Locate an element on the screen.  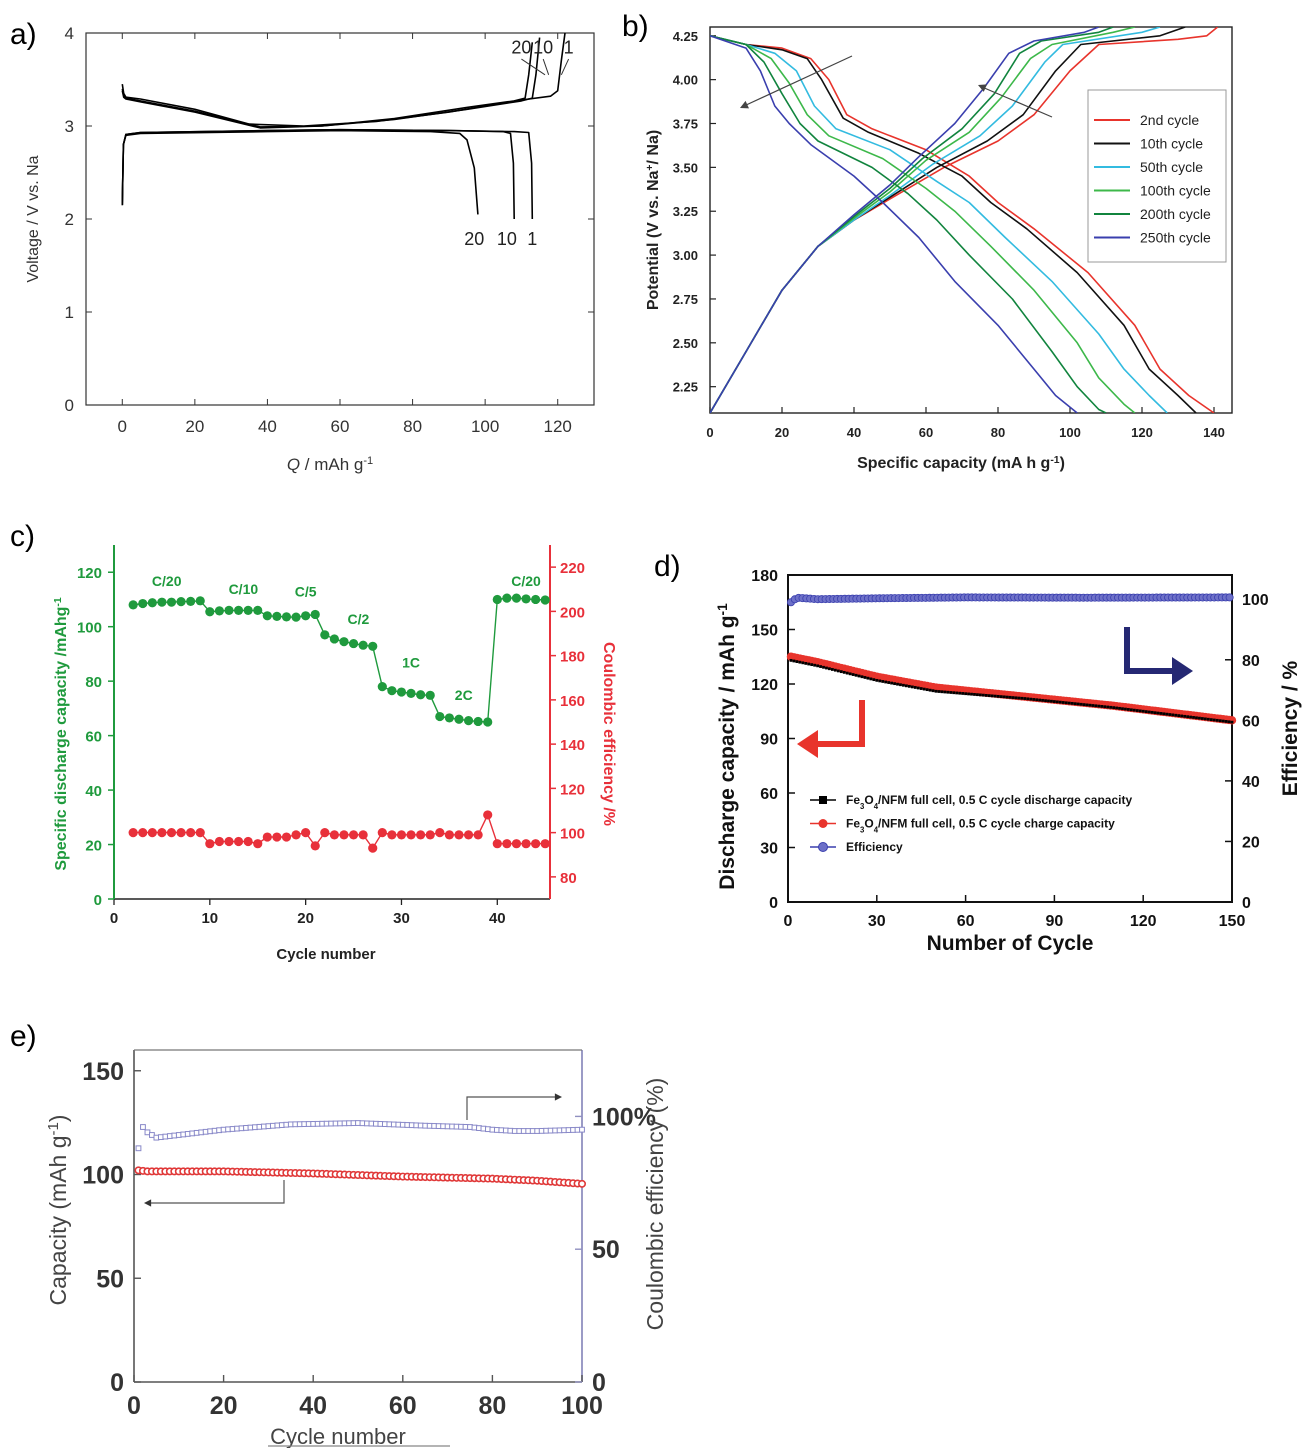
plot-frame is located at coordinates (971, 220).